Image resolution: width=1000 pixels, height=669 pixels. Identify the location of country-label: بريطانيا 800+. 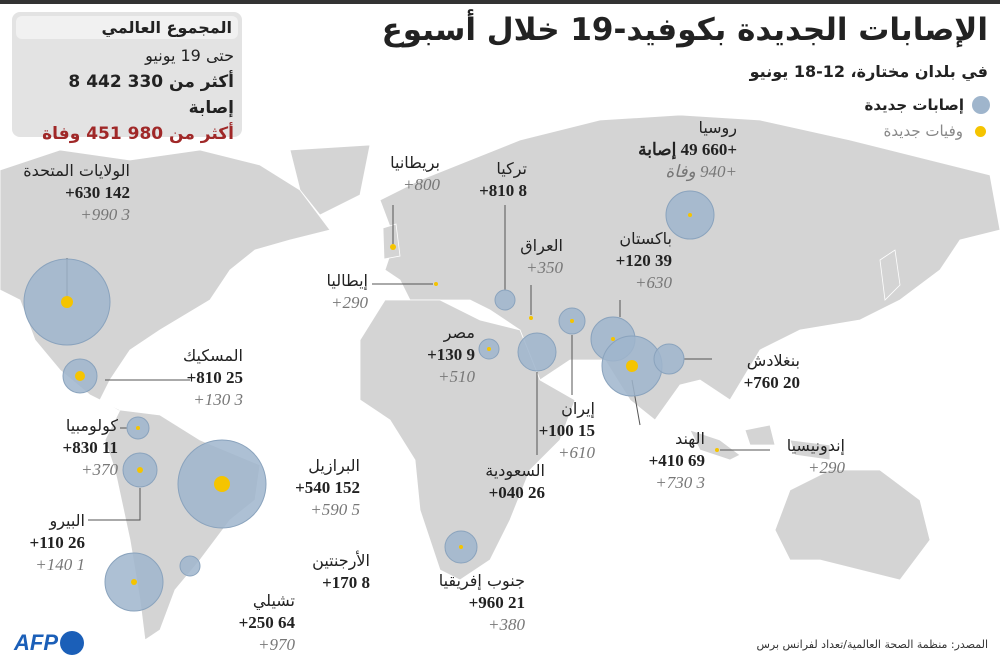
(415, 174).